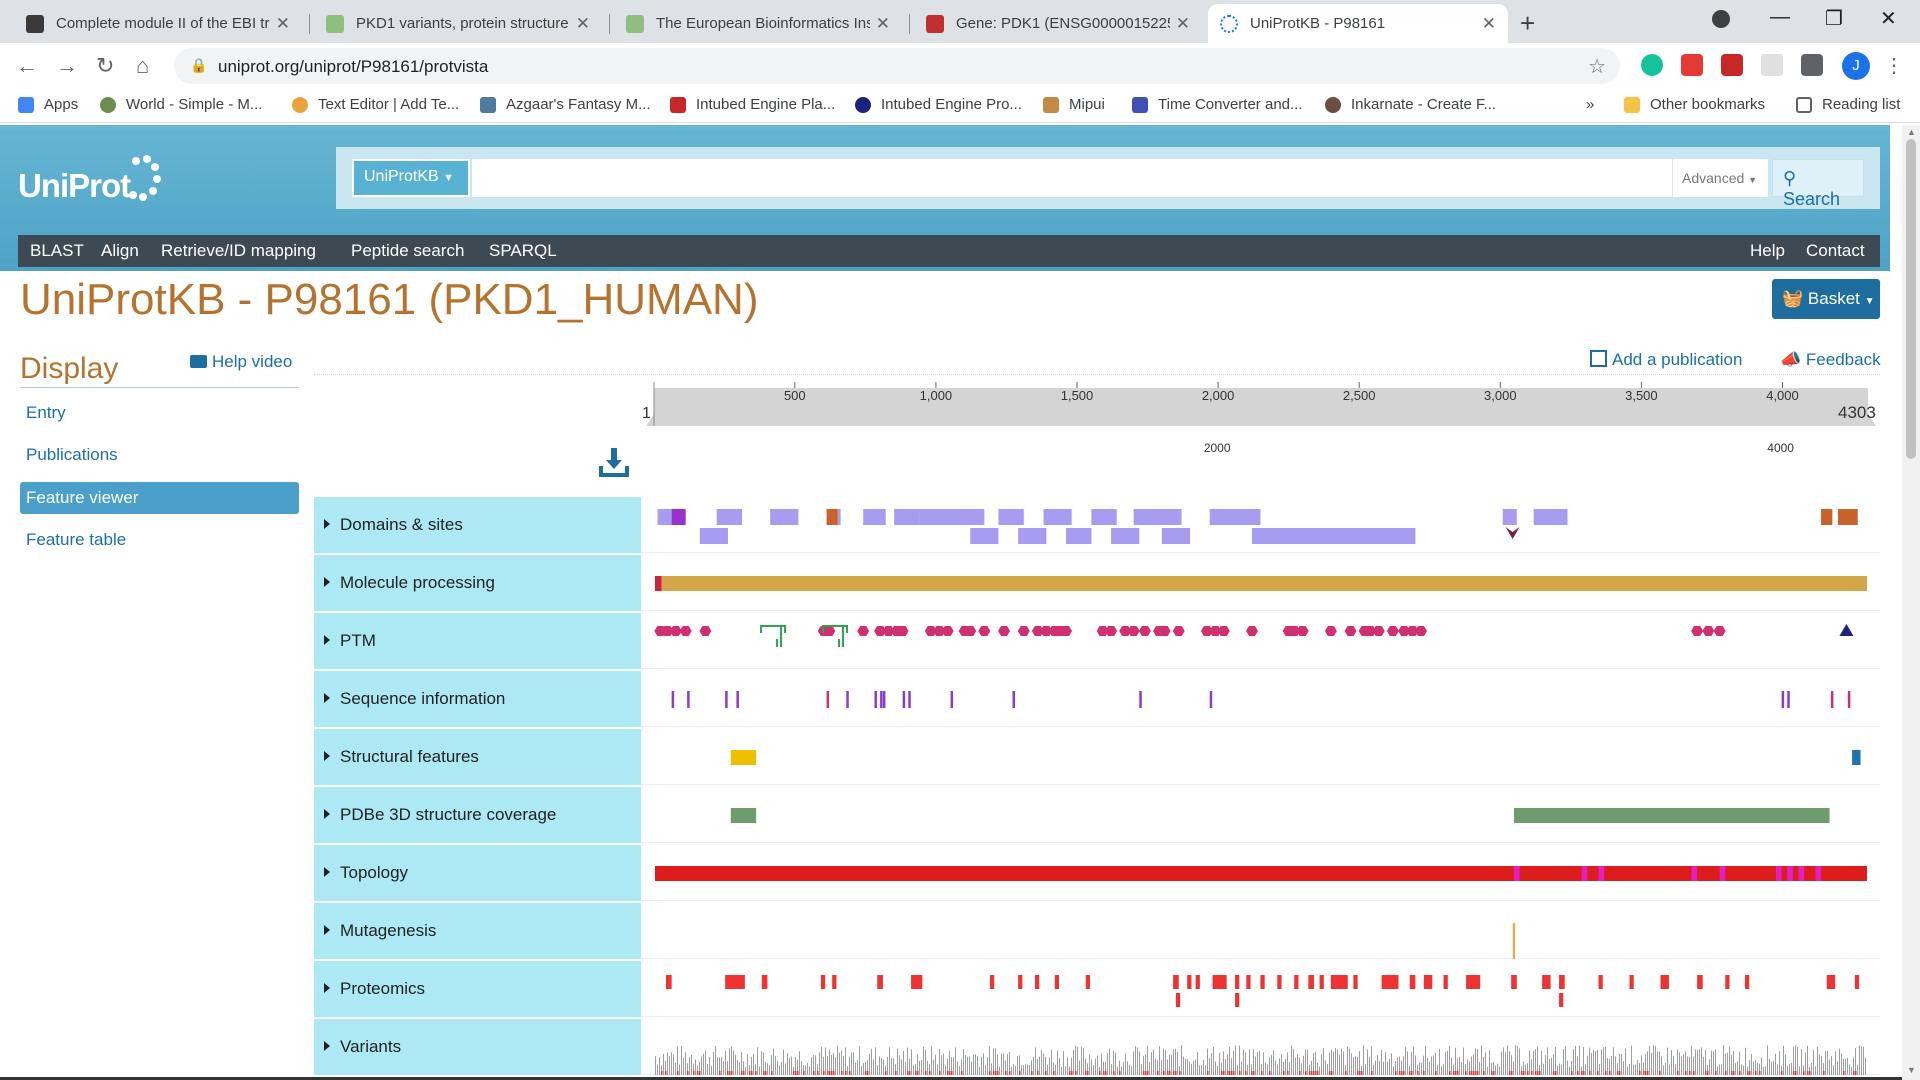  I want to click on document-icon, so click(1772, 65).